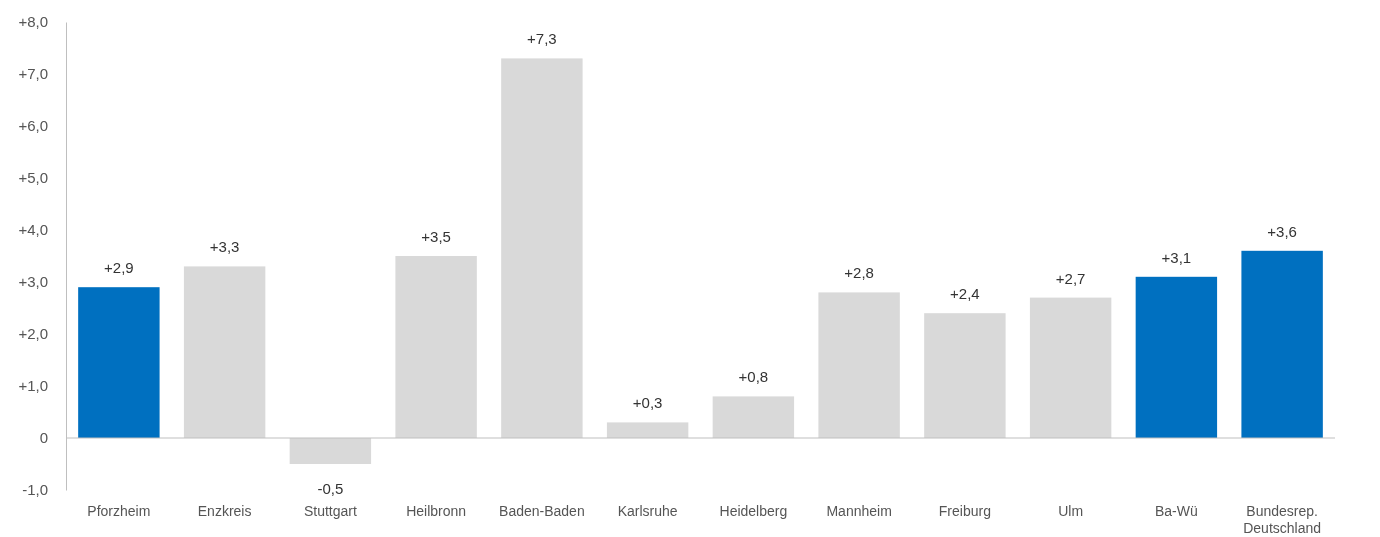 The width and height of the screenshot is (1380, 537). Describe the element at coordinates (33, 126) in the screenshot. I see `y-tick-label: +6,0` at that location.